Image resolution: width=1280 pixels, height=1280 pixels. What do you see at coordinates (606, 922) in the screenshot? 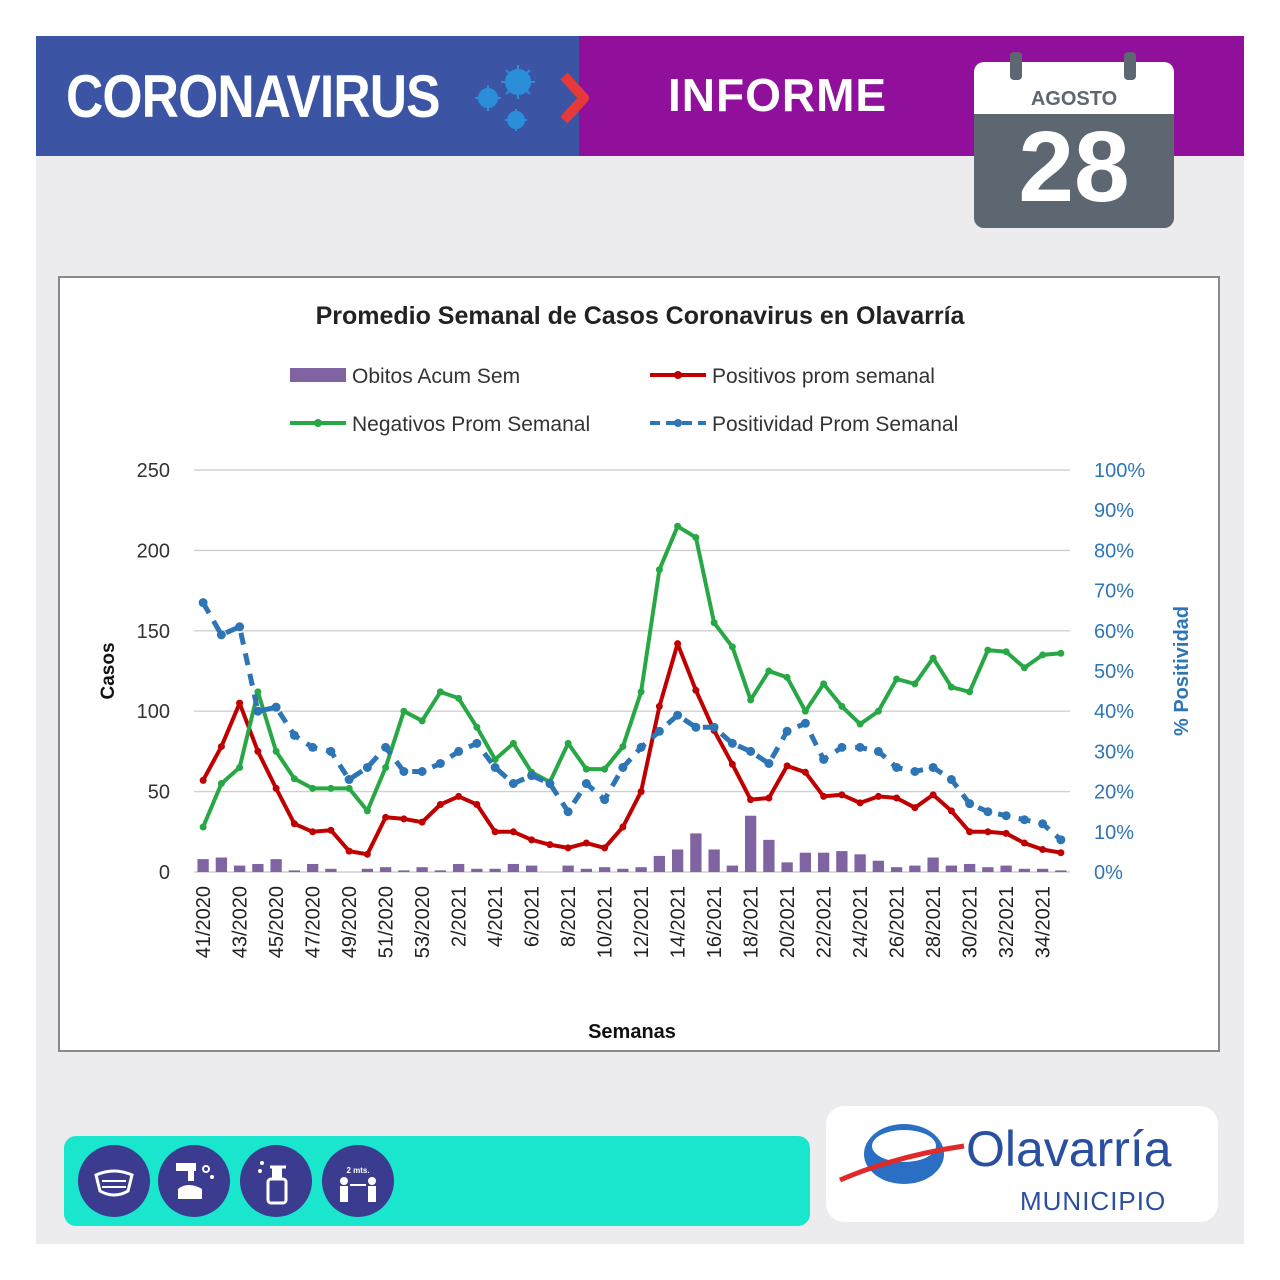
I see `x-tick-label: 10/2021` at bounding box center [606, 922].